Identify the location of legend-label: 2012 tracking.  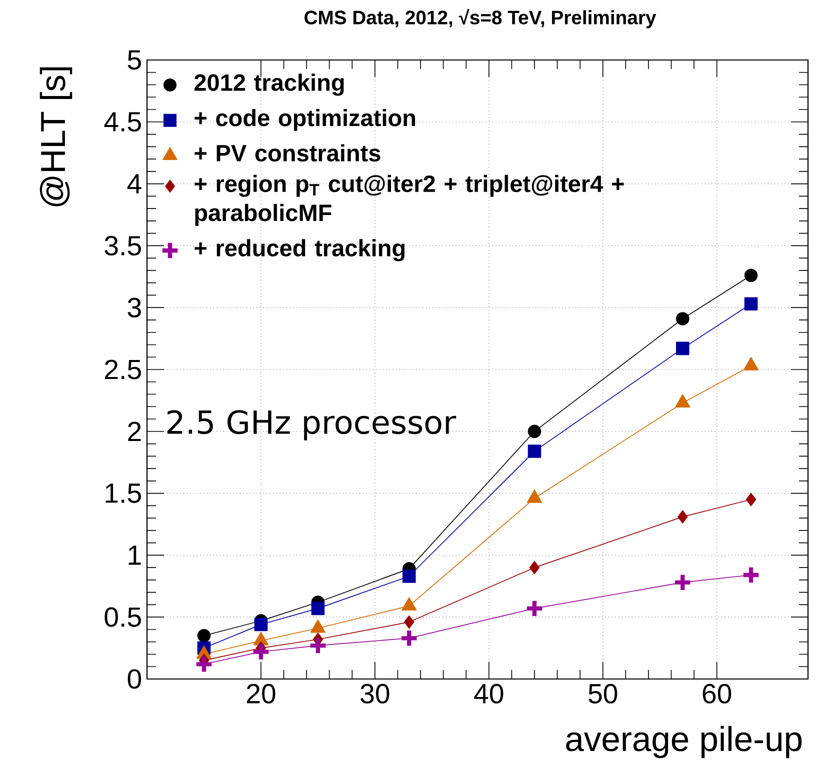
(269, 85).